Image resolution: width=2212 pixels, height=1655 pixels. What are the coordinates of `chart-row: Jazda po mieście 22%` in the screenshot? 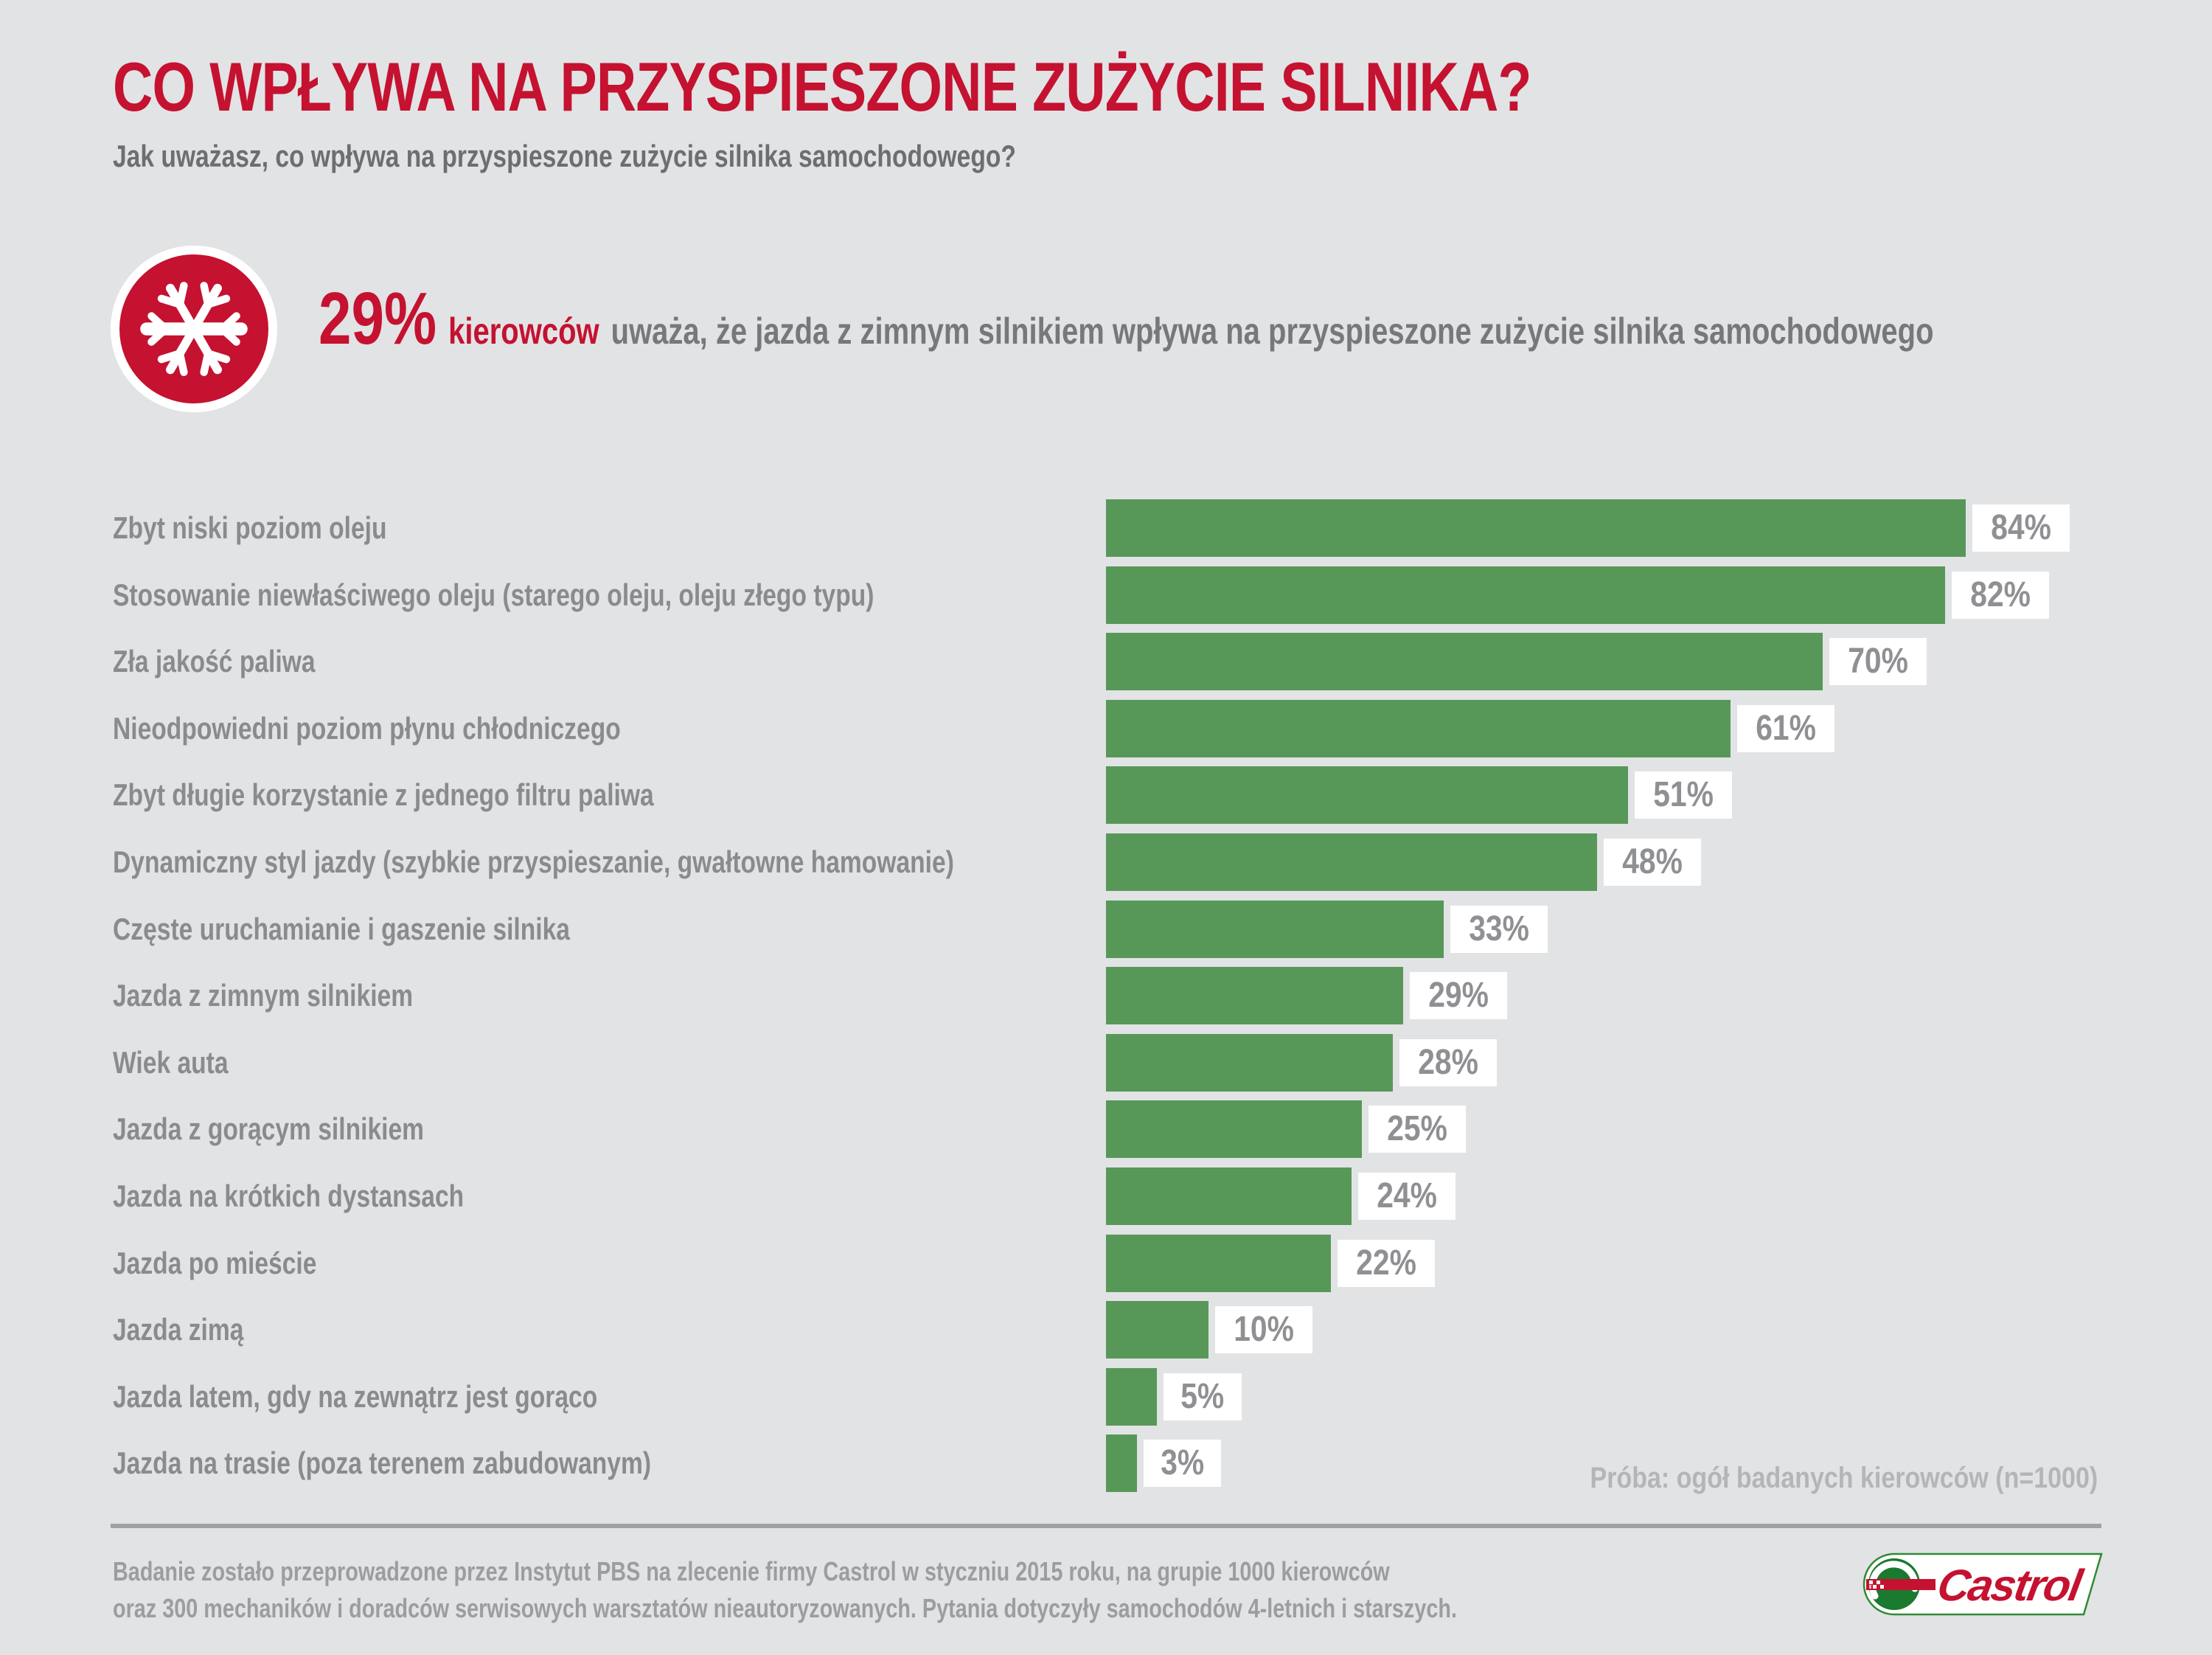 It's located at (1106, 1263).